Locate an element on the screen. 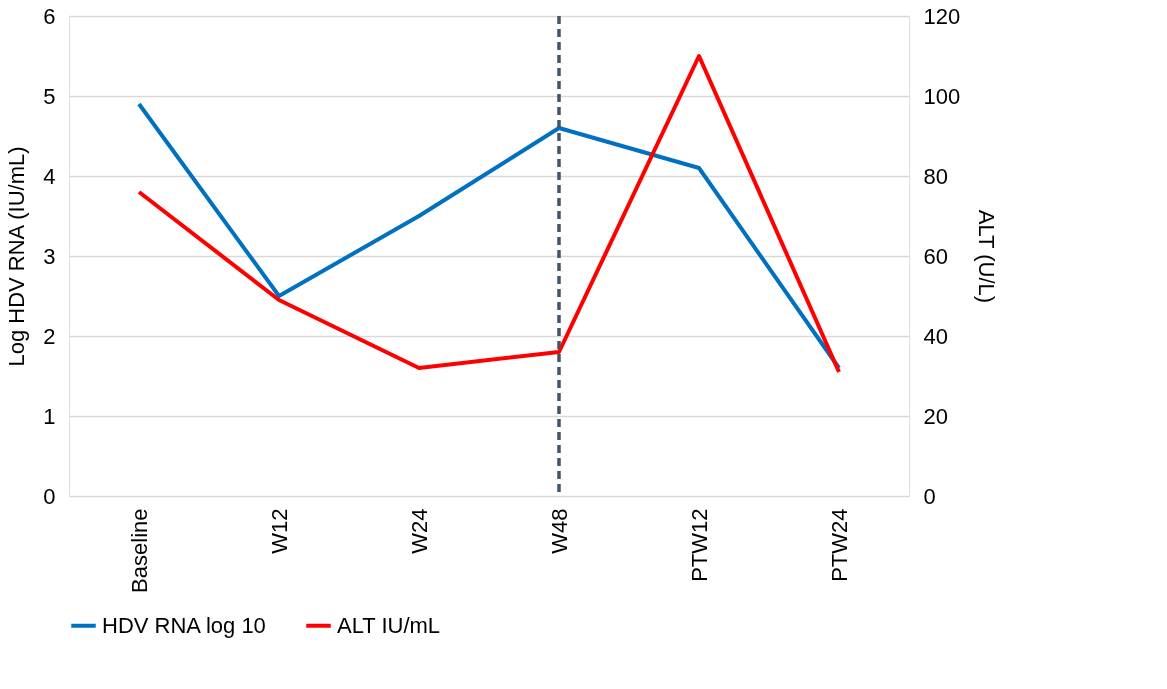  y-tick-label: 2 is located at coordinates (49, 336).